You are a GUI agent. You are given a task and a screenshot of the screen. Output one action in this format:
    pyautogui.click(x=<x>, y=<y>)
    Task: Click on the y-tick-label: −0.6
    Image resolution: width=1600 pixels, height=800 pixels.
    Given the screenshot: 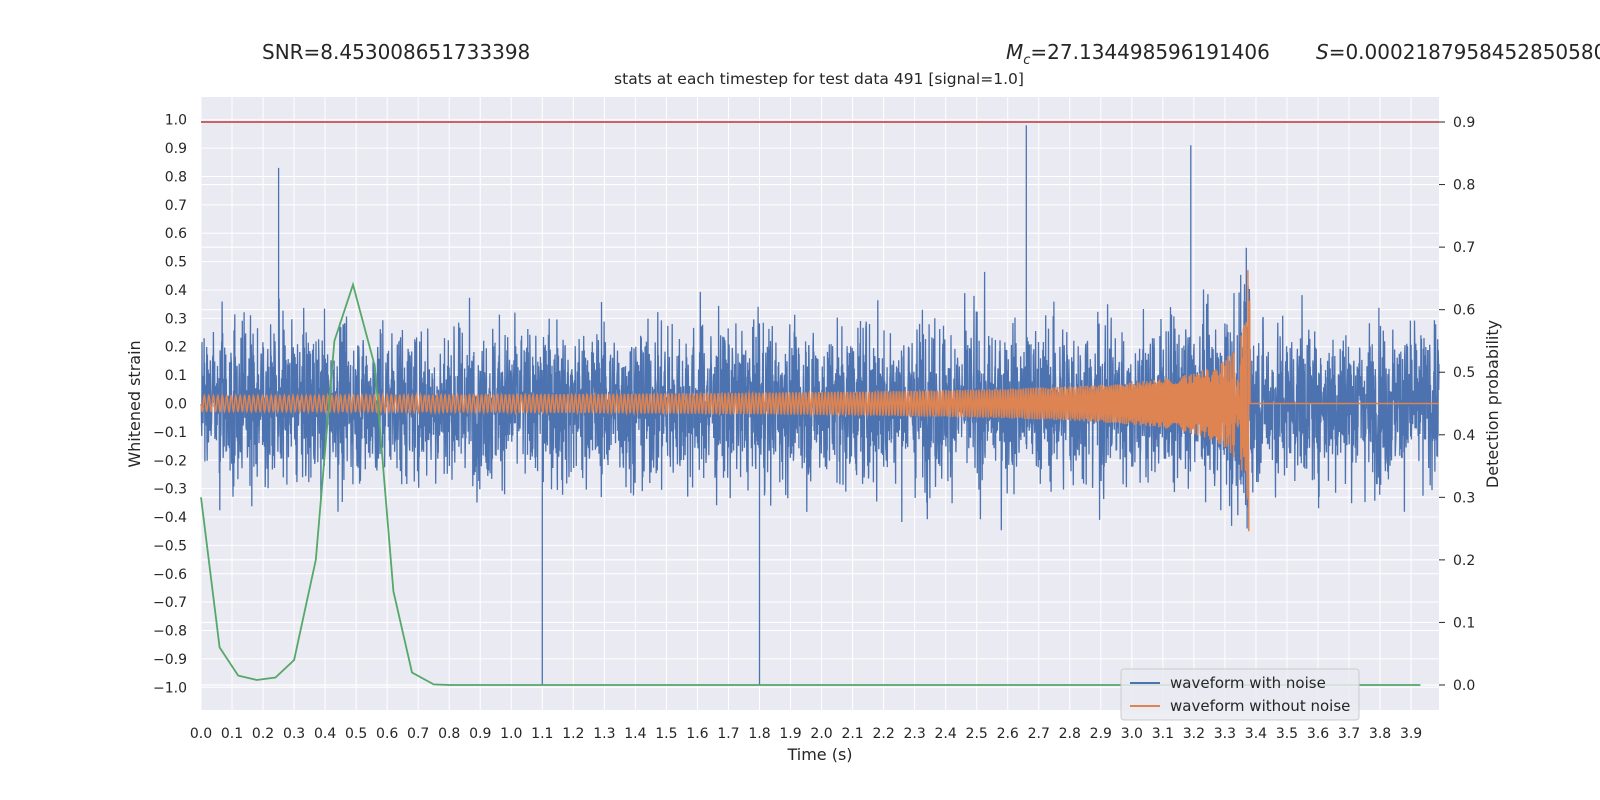 What is the action you would take?
    pyautogui.click(x=170, y=575)
    